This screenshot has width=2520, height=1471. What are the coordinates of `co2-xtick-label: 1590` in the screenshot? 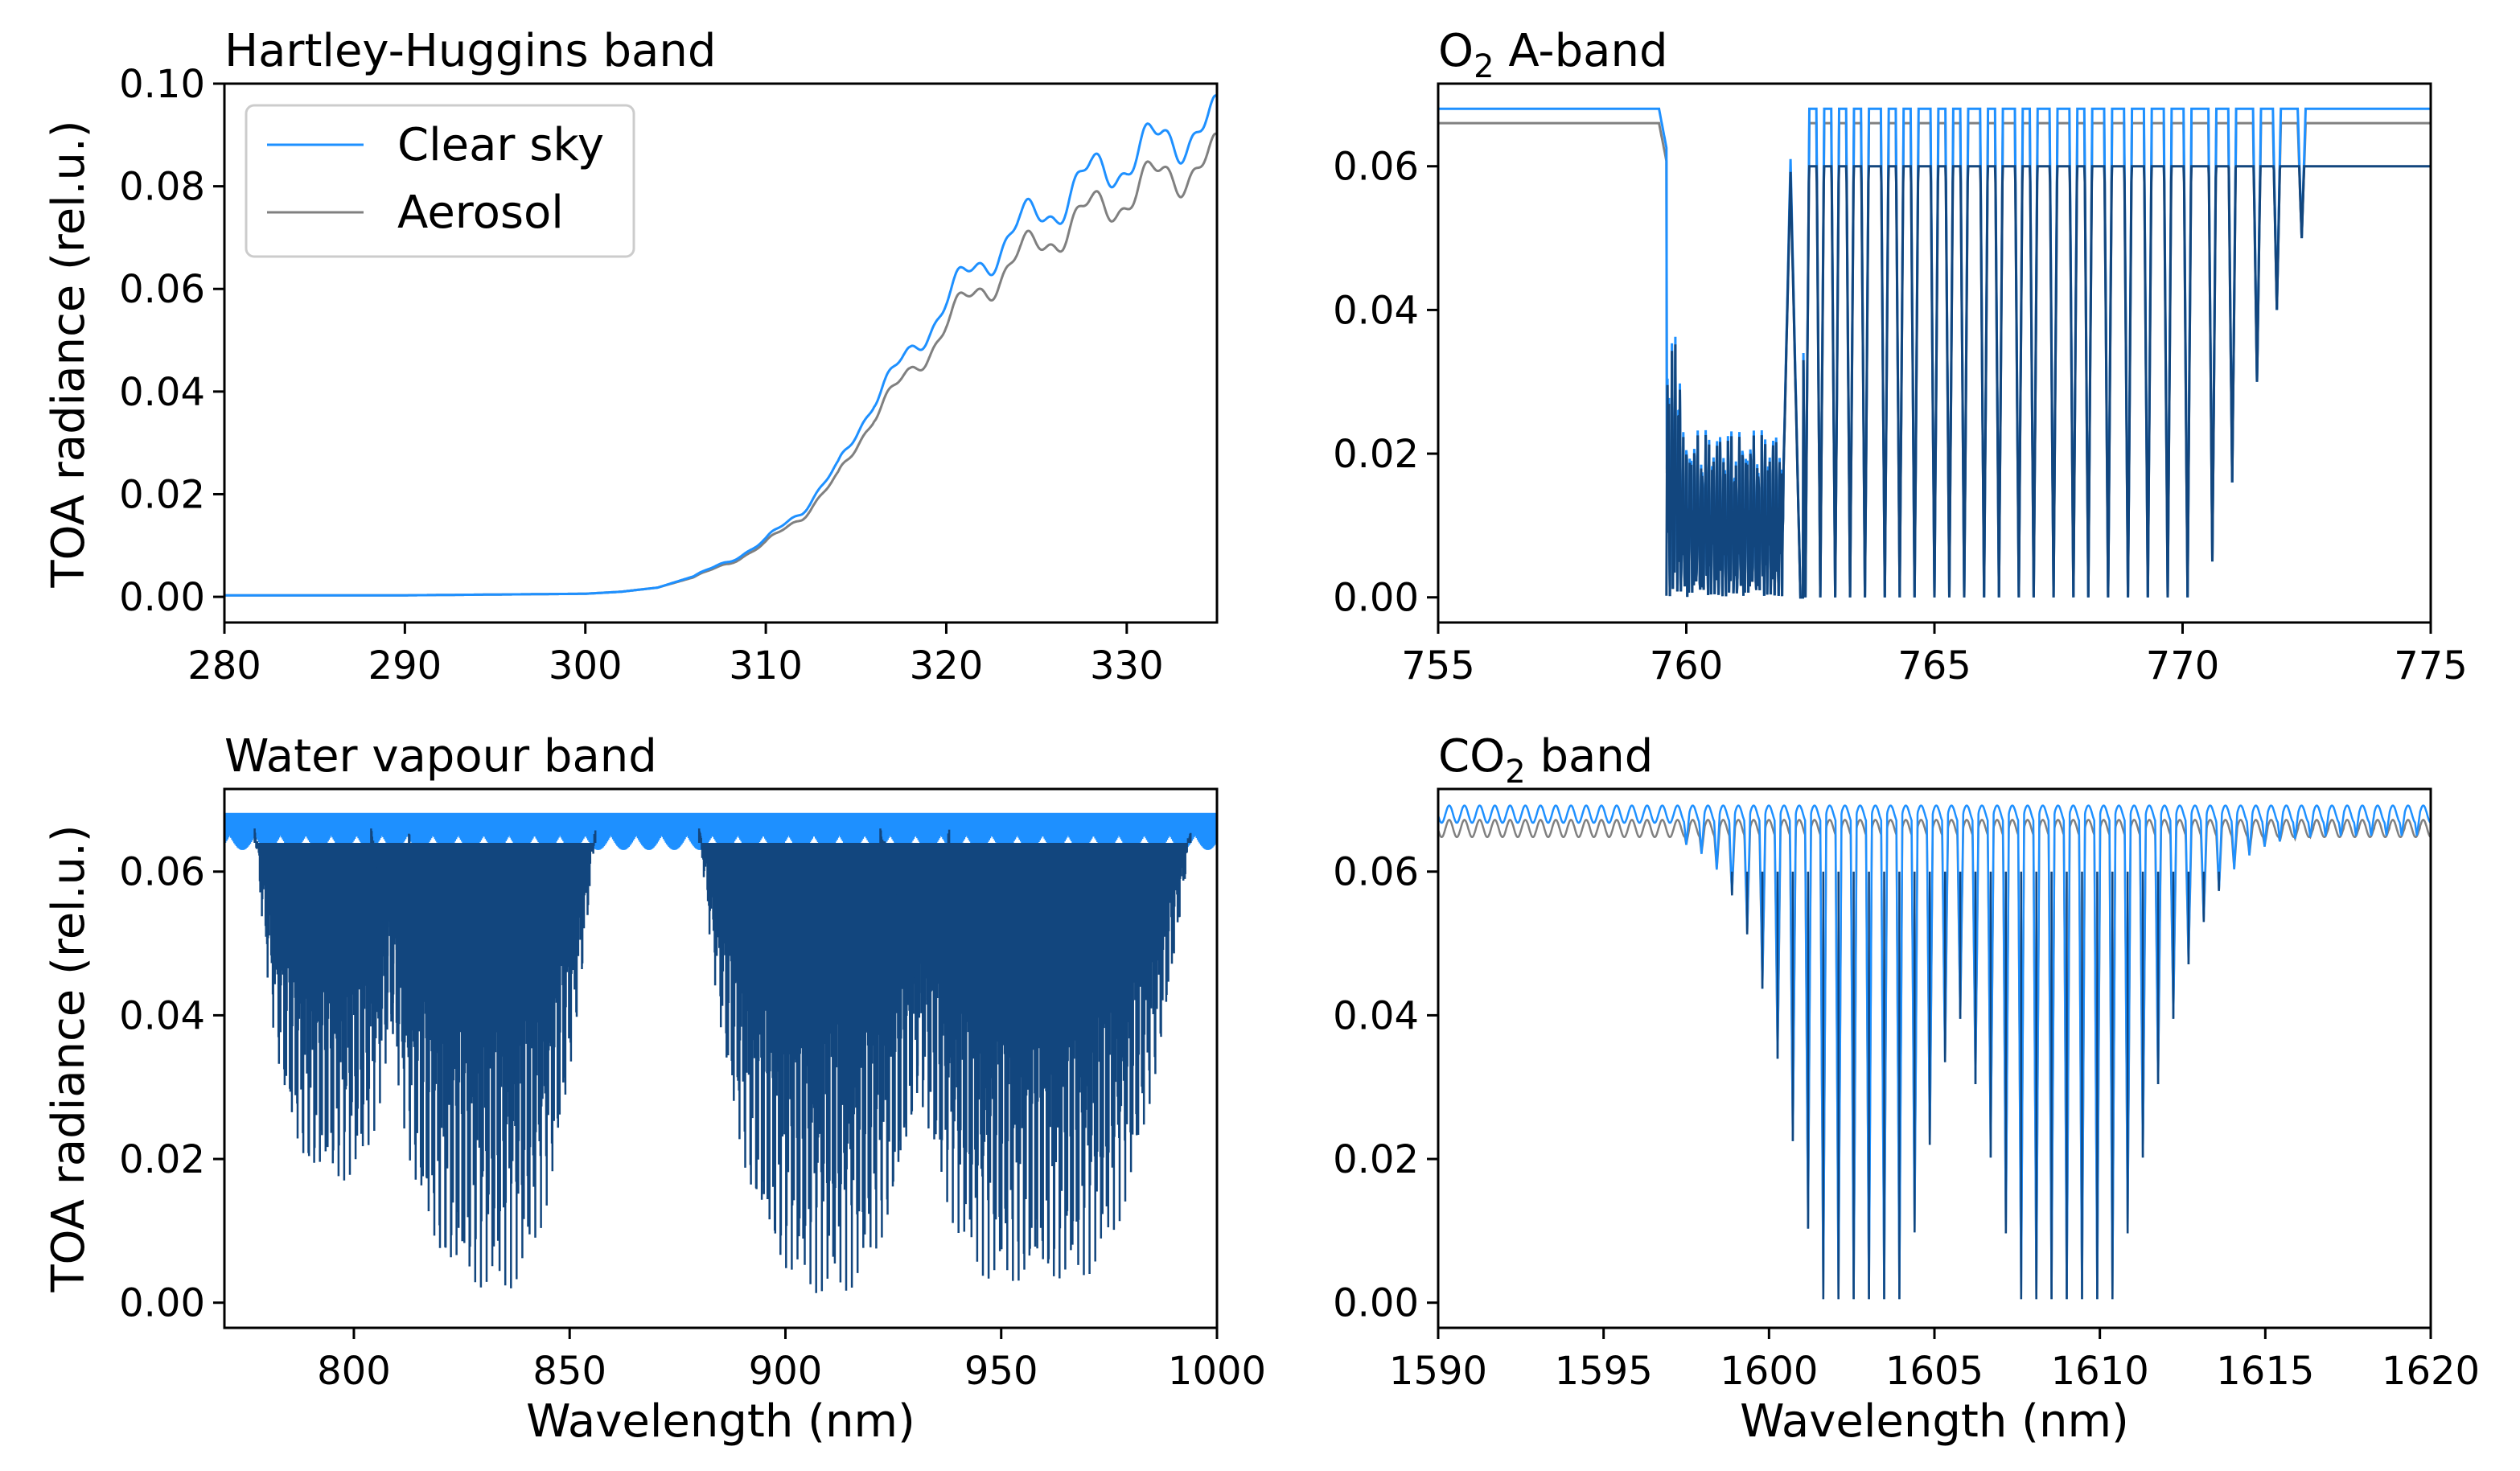 It's located at (1438, 1371).